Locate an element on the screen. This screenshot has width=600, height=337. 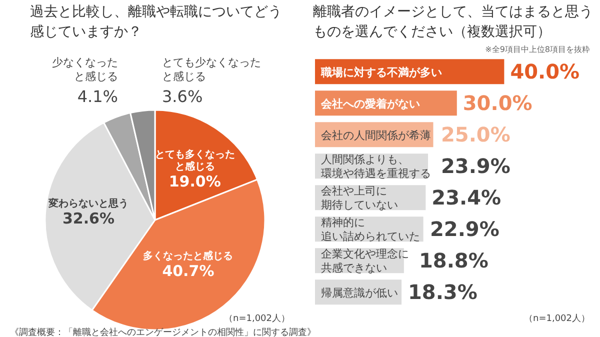
data-label: 32.6% is located at coordinates (88, 219).